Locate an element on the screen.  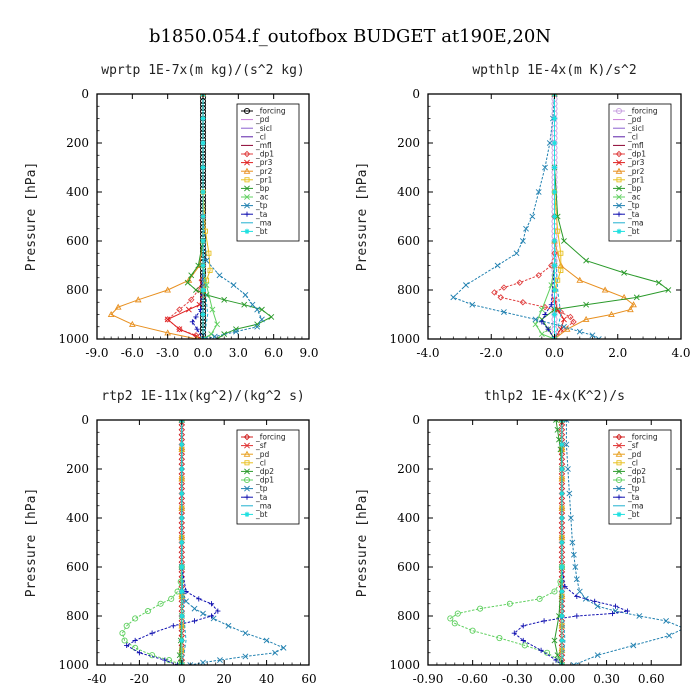
legend-entry: _ta is located at coordinates (633, 497).